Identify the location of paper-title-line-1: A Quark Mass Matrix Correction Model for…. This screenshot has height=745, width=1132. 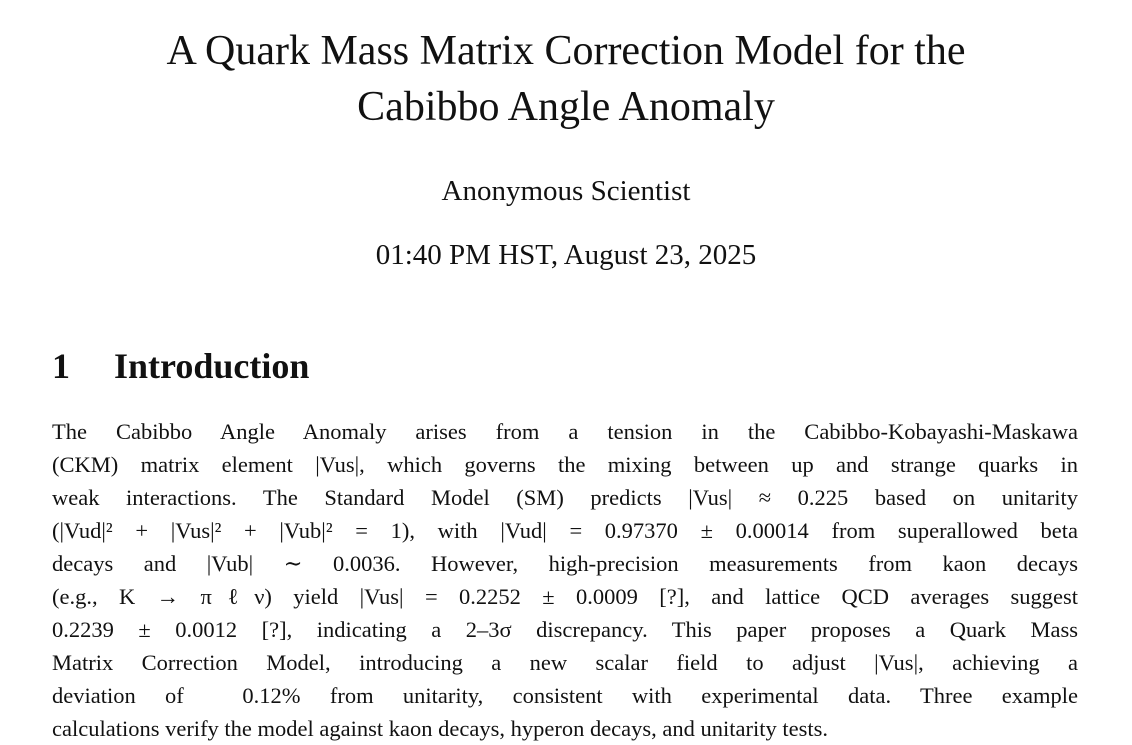
(566, 51).